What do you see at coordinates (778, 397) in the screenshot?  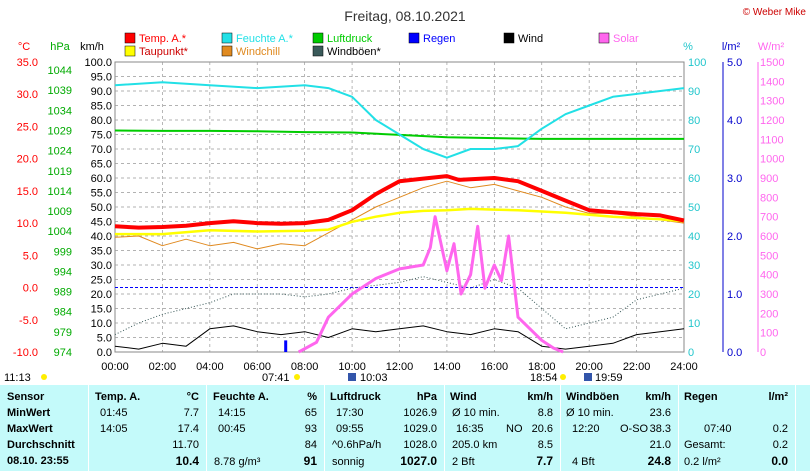 I see `header-rain-unit: l/m²` at bounding box center [778, 397].